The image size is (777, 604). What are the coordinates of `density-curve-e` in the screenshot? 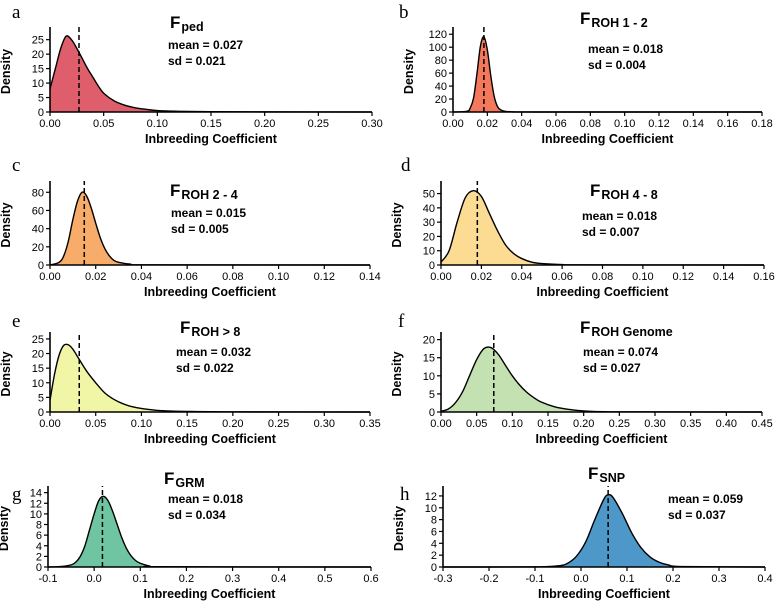 It's located at (210, 378).